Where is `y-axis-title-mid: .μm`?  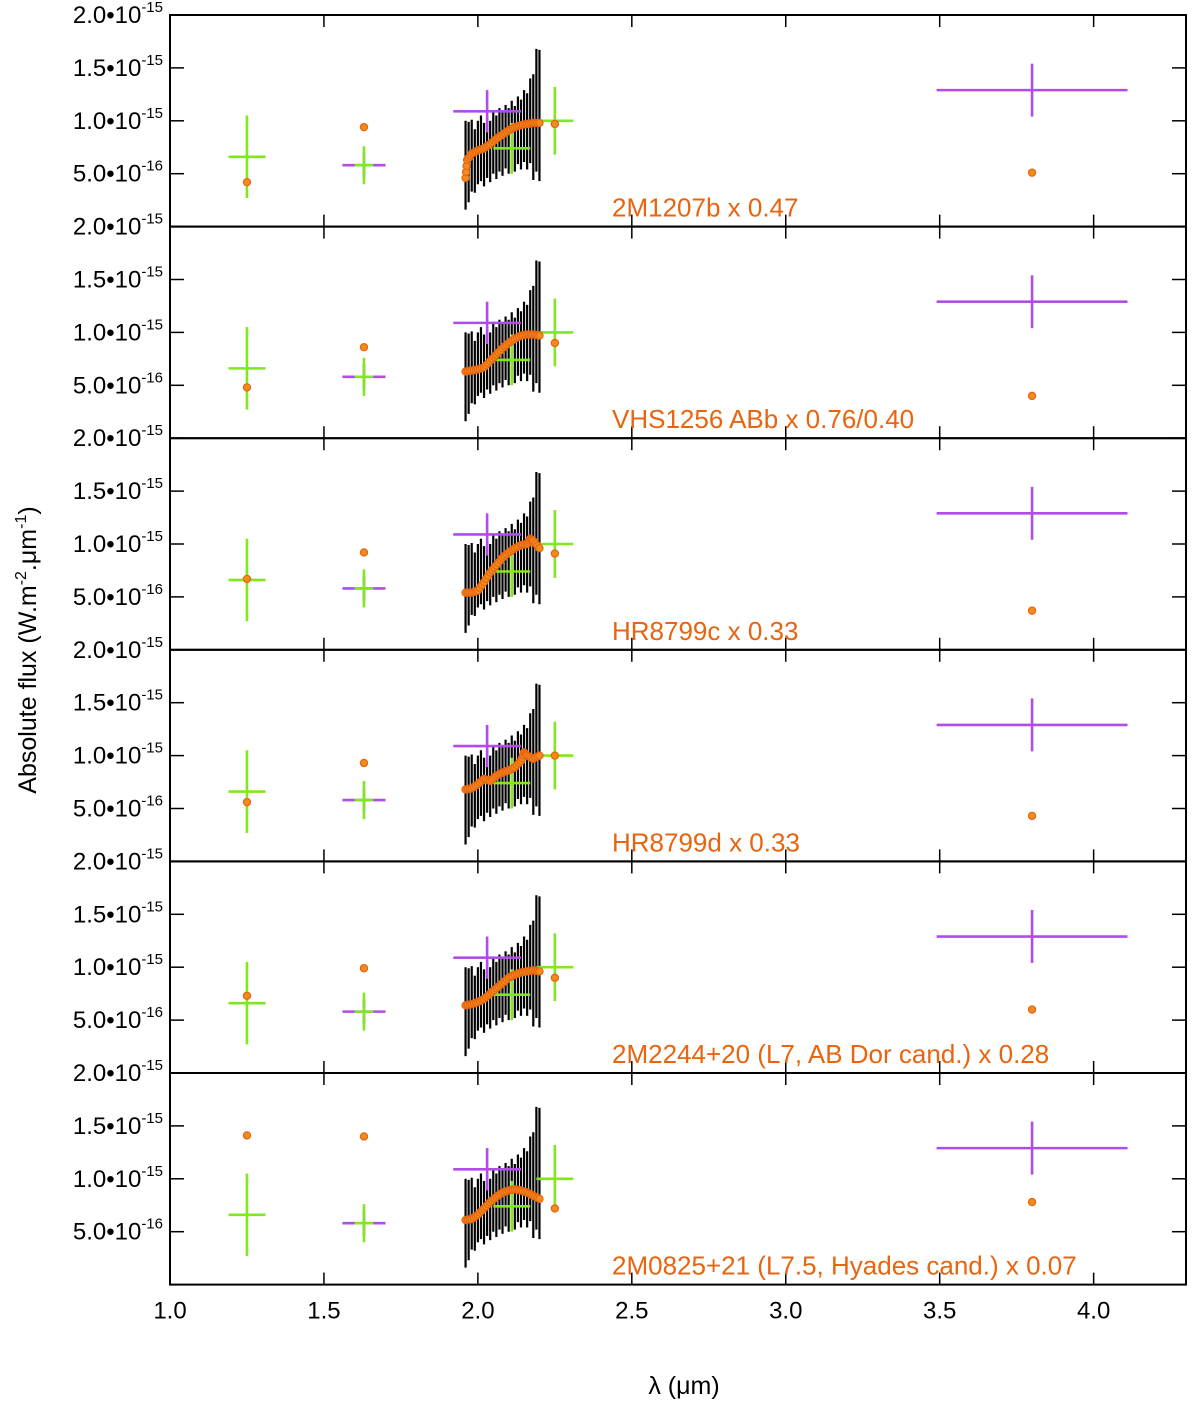
y-axis-title-mid: .μm is located at coordinates (28, 550).